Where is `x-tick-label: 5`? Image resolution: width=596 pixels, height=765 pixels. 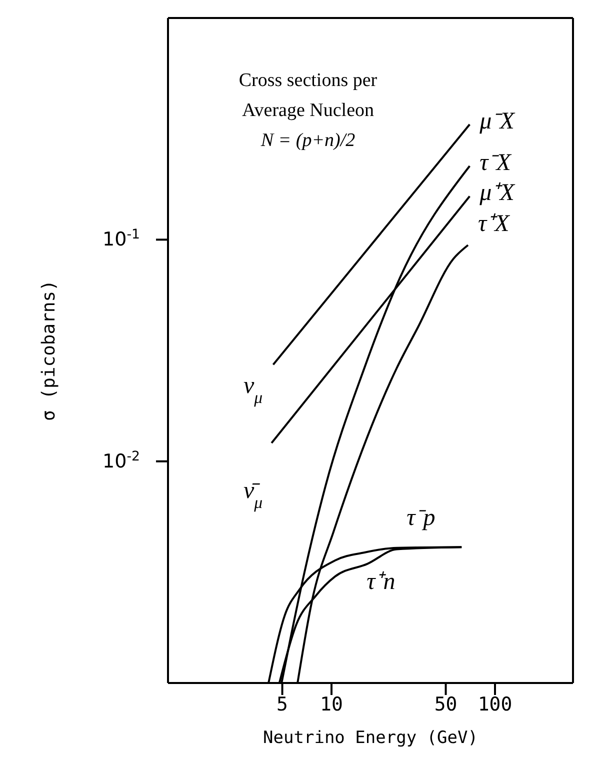 x-tick-label: 5 is located at coordinates (282, 704).